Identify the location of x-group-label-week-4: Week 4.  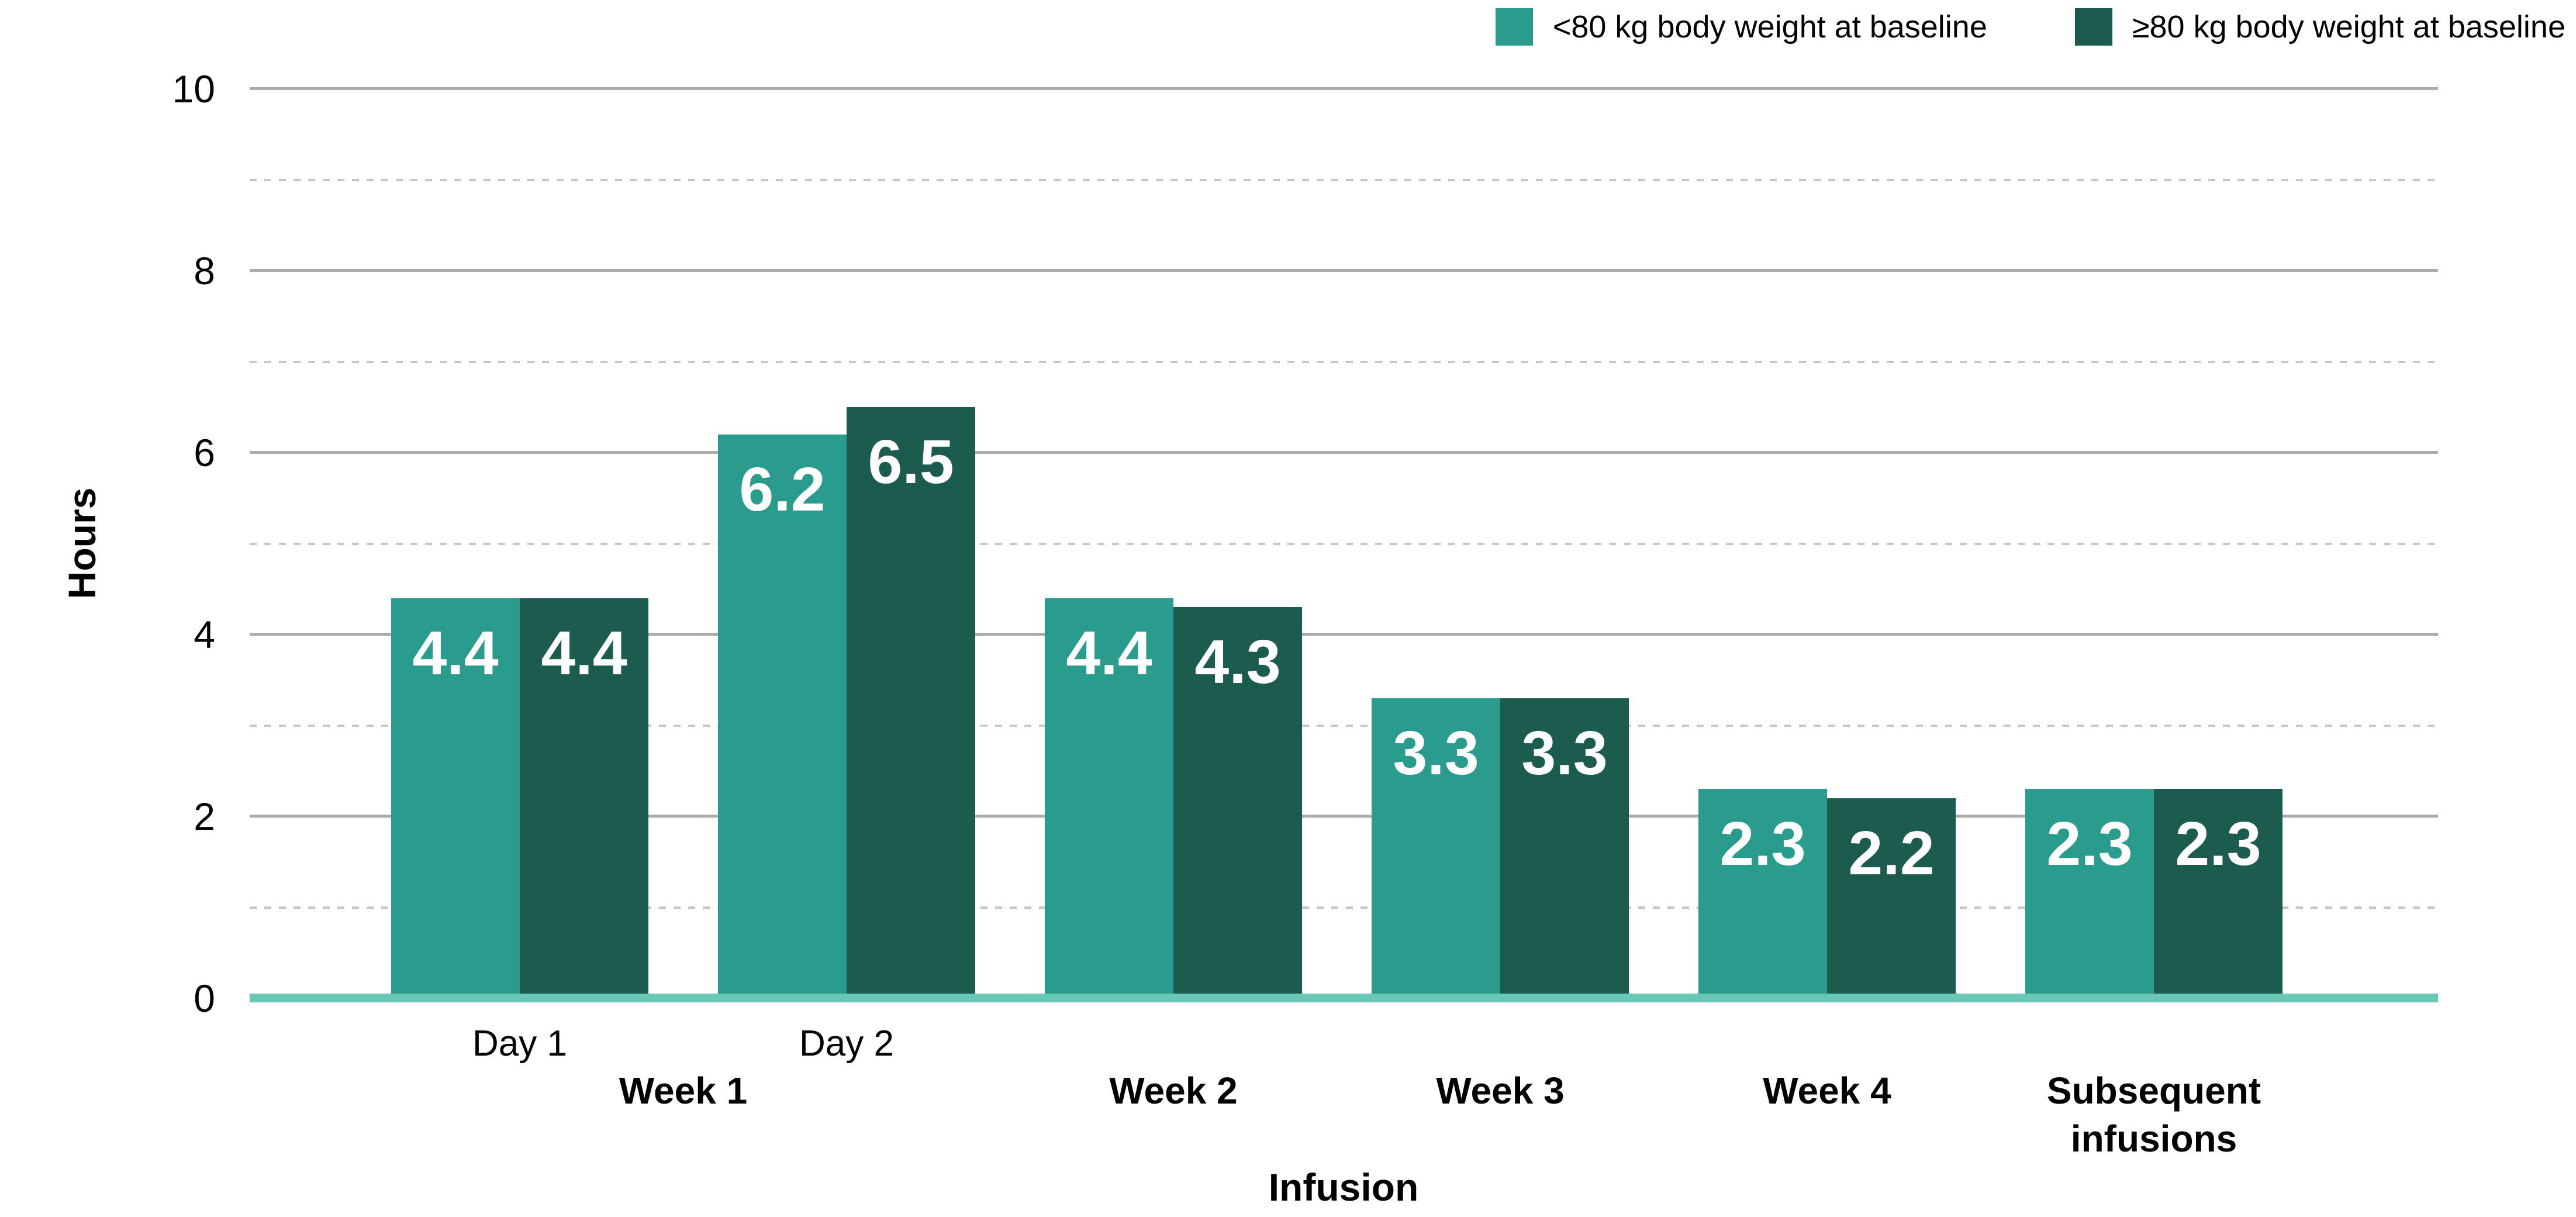
(1827, 1091).